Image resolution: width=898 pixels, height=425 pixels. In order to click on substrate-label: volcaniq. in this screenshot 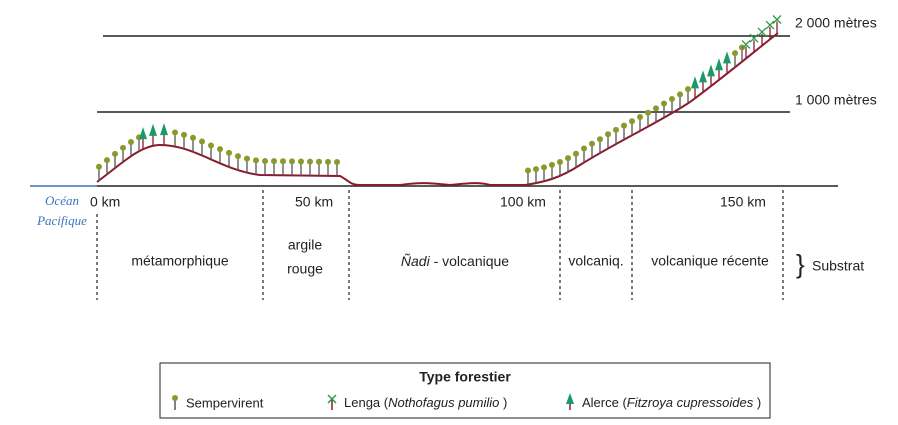, I will do `click(595, 261)`.